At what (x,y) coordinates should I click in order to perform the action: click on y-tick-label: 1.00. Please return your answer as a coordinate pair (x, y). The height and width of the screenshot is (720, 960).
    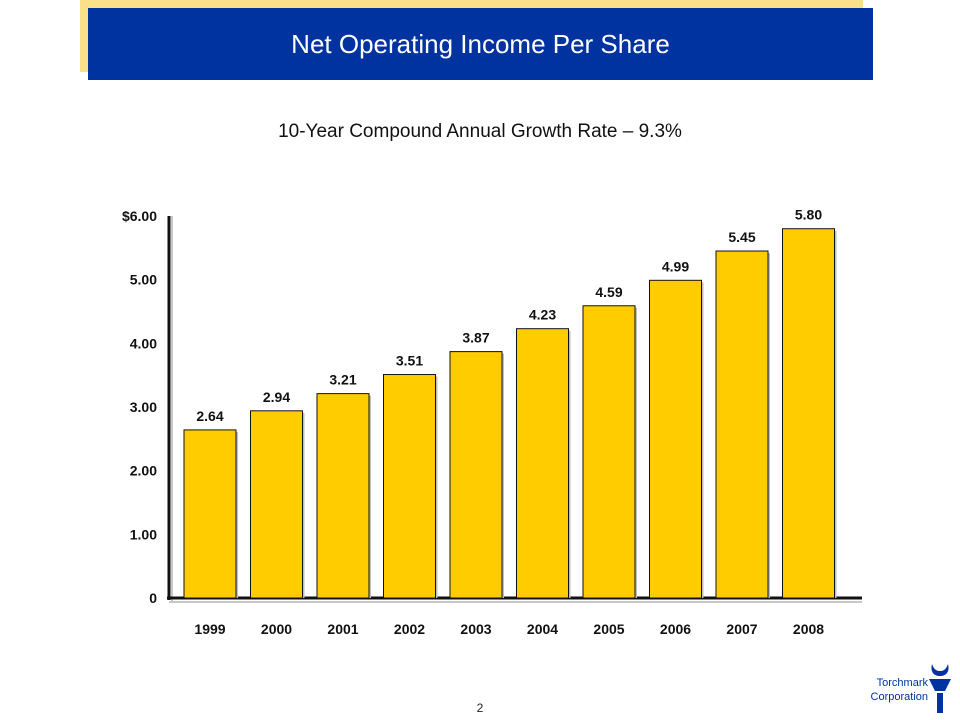
    Looking at the image, I should click on (143, 534).